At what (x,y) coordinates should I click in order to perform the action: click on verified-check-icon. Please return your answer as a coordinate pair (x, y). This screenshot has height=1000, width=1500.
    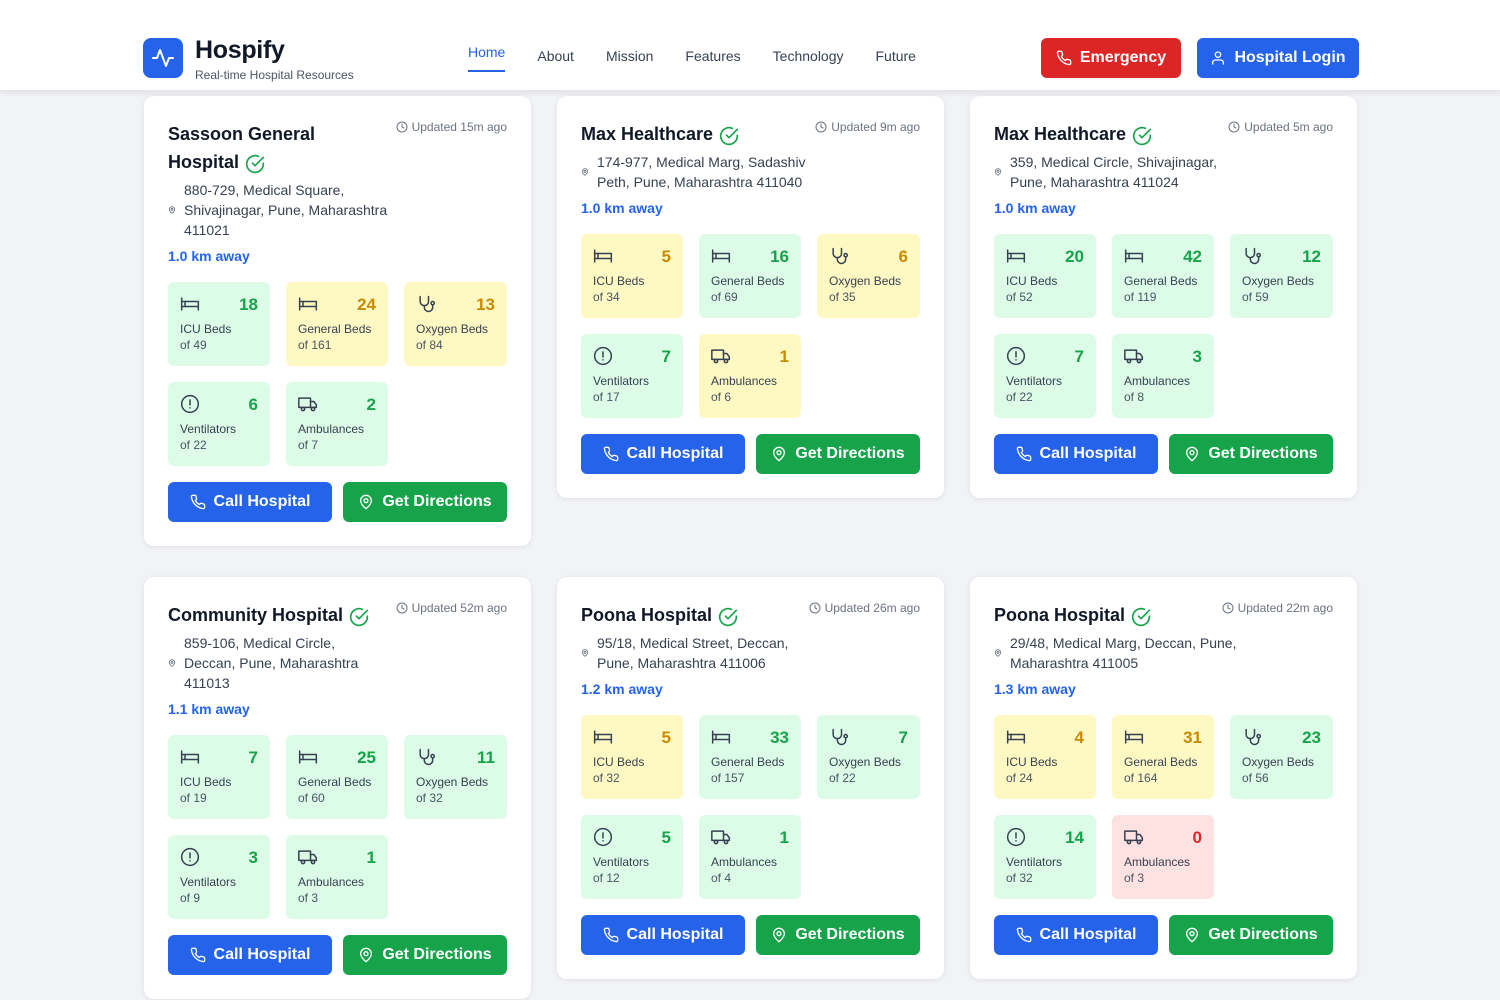
    Looking at the image, I should click on (729, 135).